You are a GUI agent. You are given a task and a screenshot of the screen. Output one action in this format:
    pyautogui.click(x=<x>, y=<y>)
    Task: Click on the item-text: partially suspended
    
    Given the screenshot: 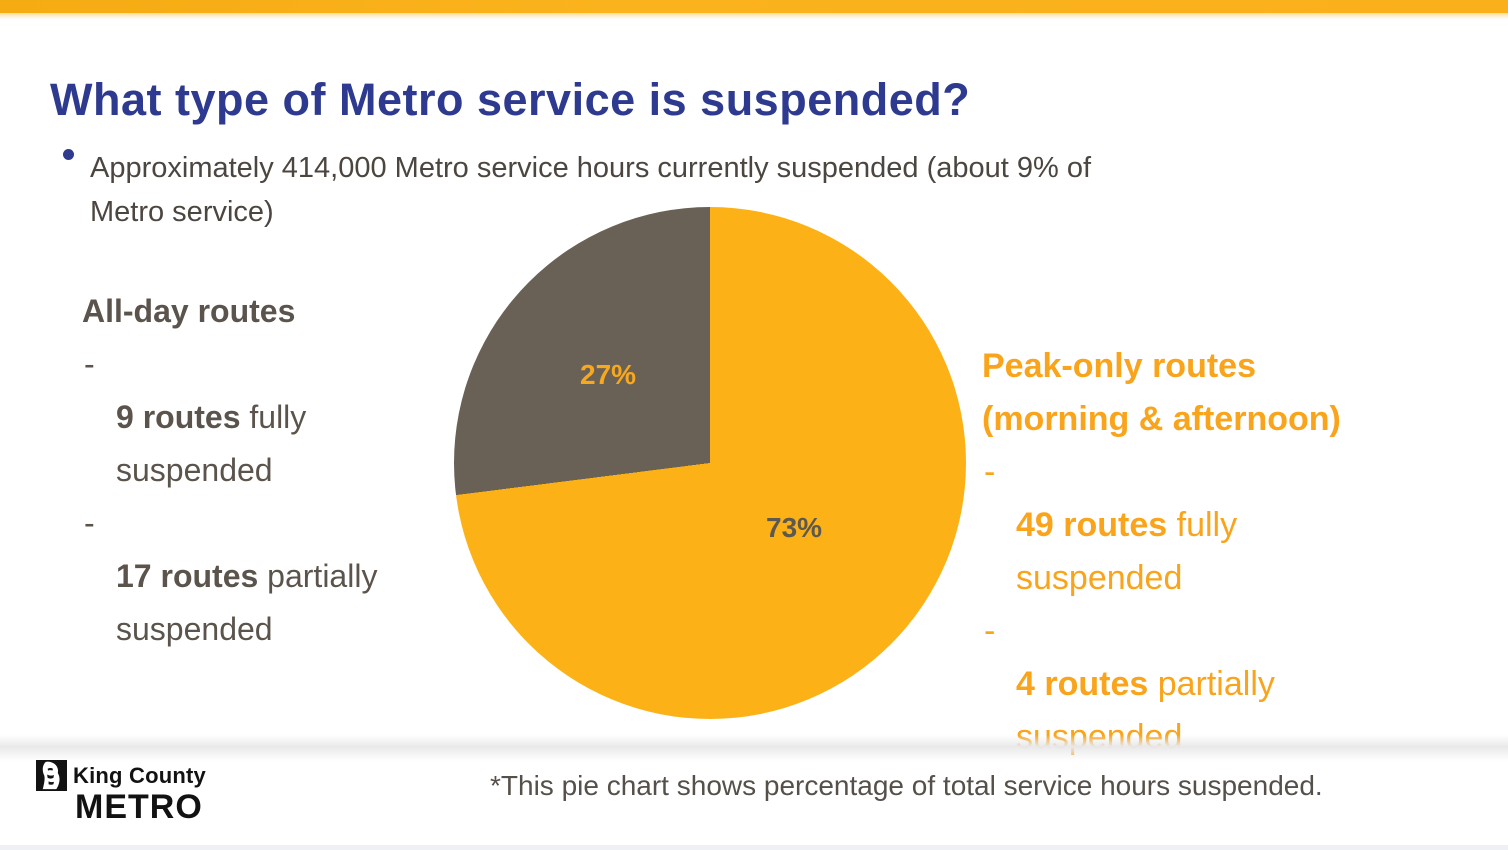 What is the action you would take?
    pyautogui.click(x=247, y=602)
    